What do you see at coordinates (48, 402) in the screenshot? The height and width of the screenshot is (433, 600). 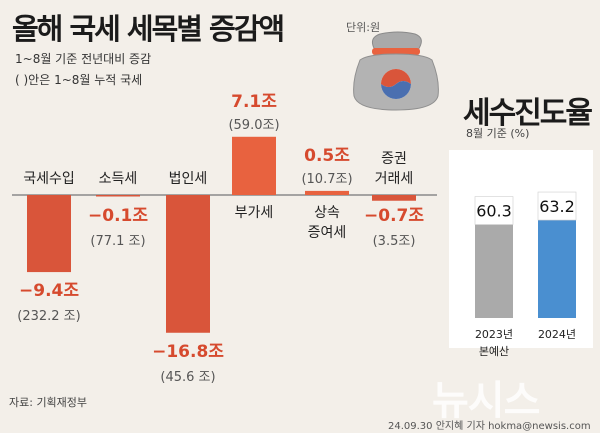 I see `source-note: 자료: 기획재정부` at bounding box center [48, 402].